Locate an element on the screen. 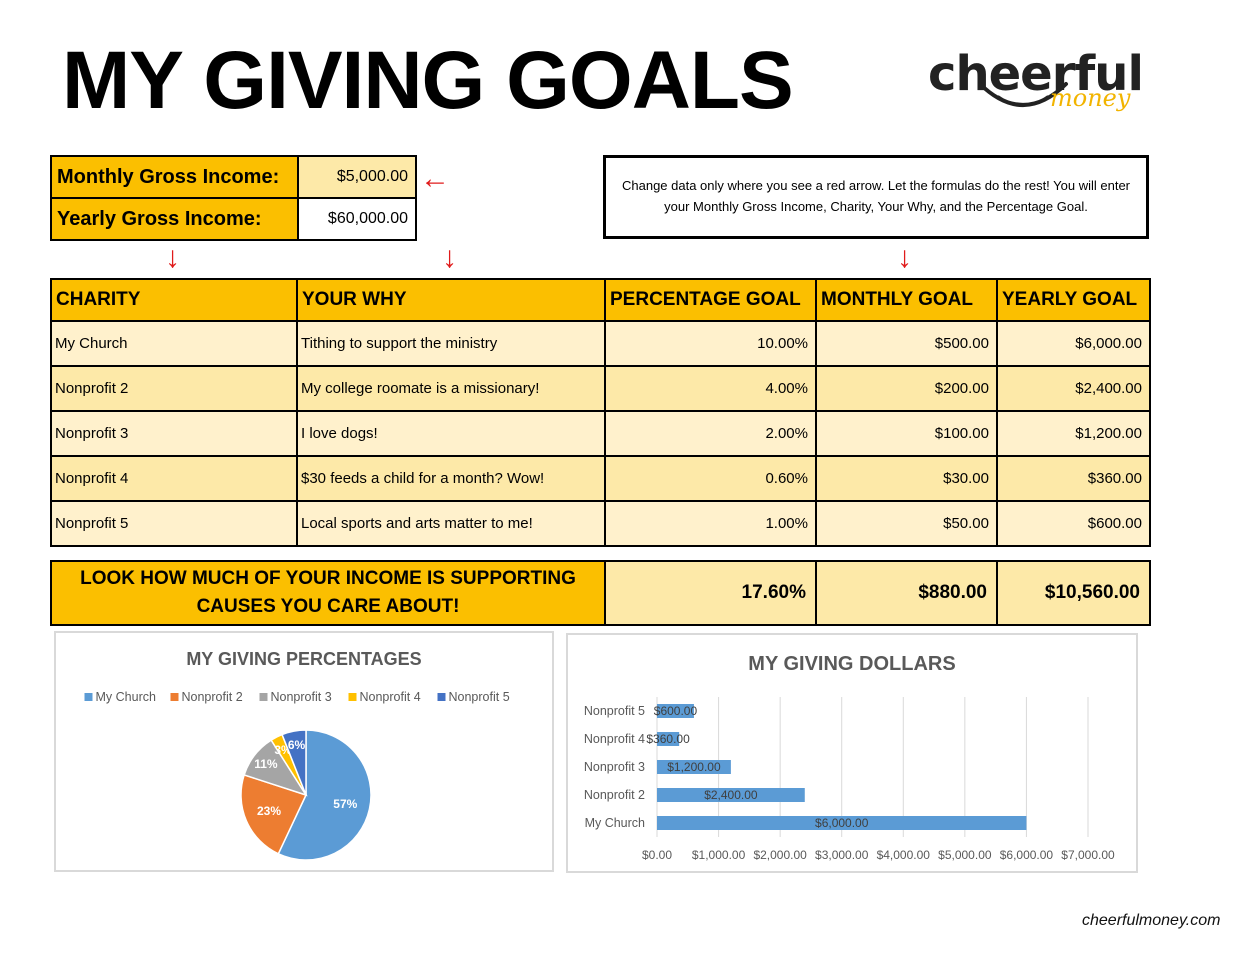 This screenshot has height=970, width=1255. summary-label-line2: CAUSES YOU CARE ABOUT! is located at coordinates (328, 606).